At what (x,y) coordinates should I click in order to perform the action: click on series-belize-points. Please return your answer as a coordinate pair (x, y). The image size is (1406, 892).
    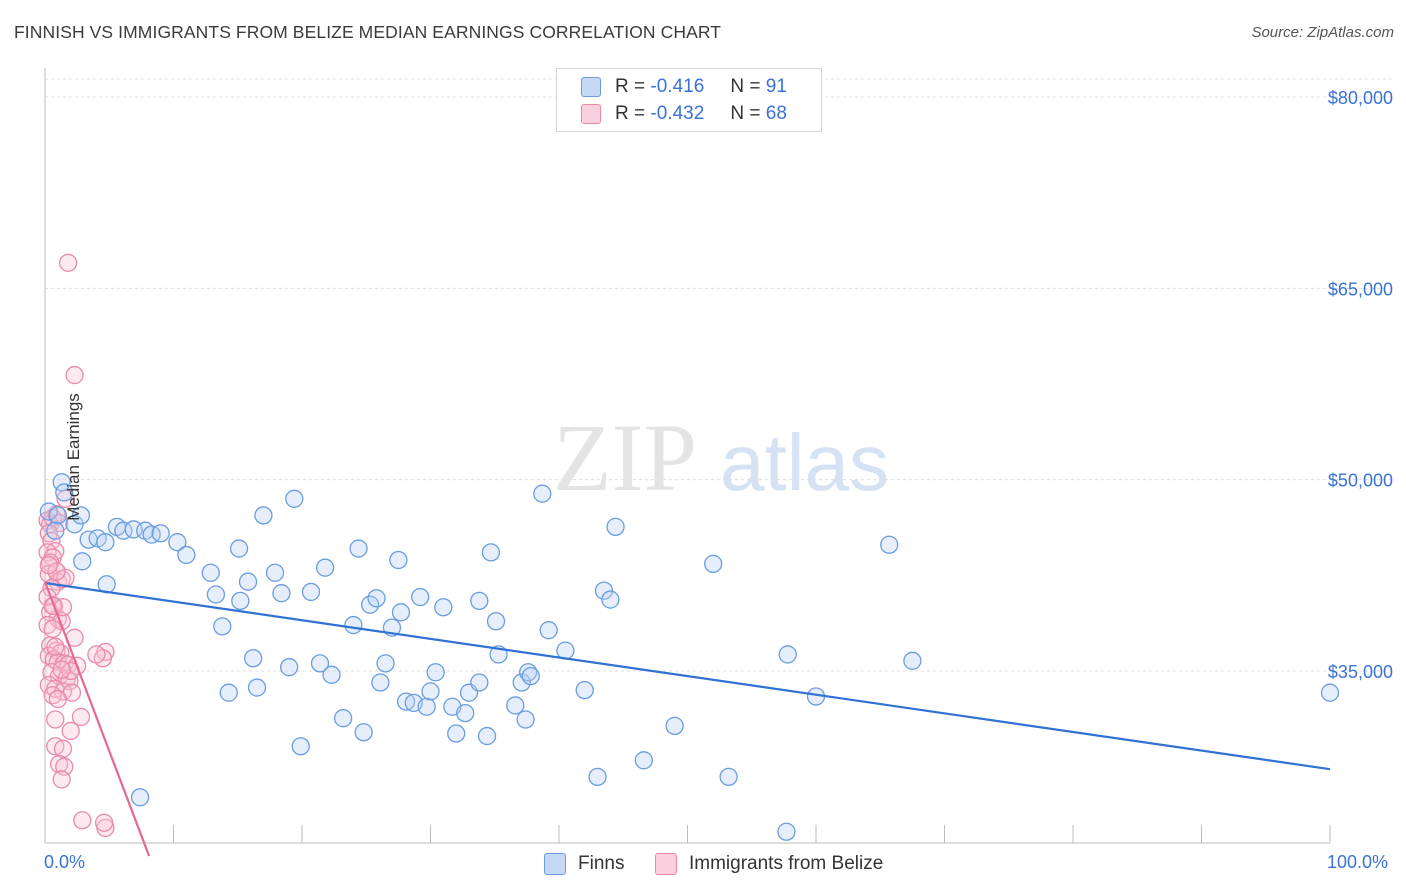
    Looking at the image, I should click on (76, 545).